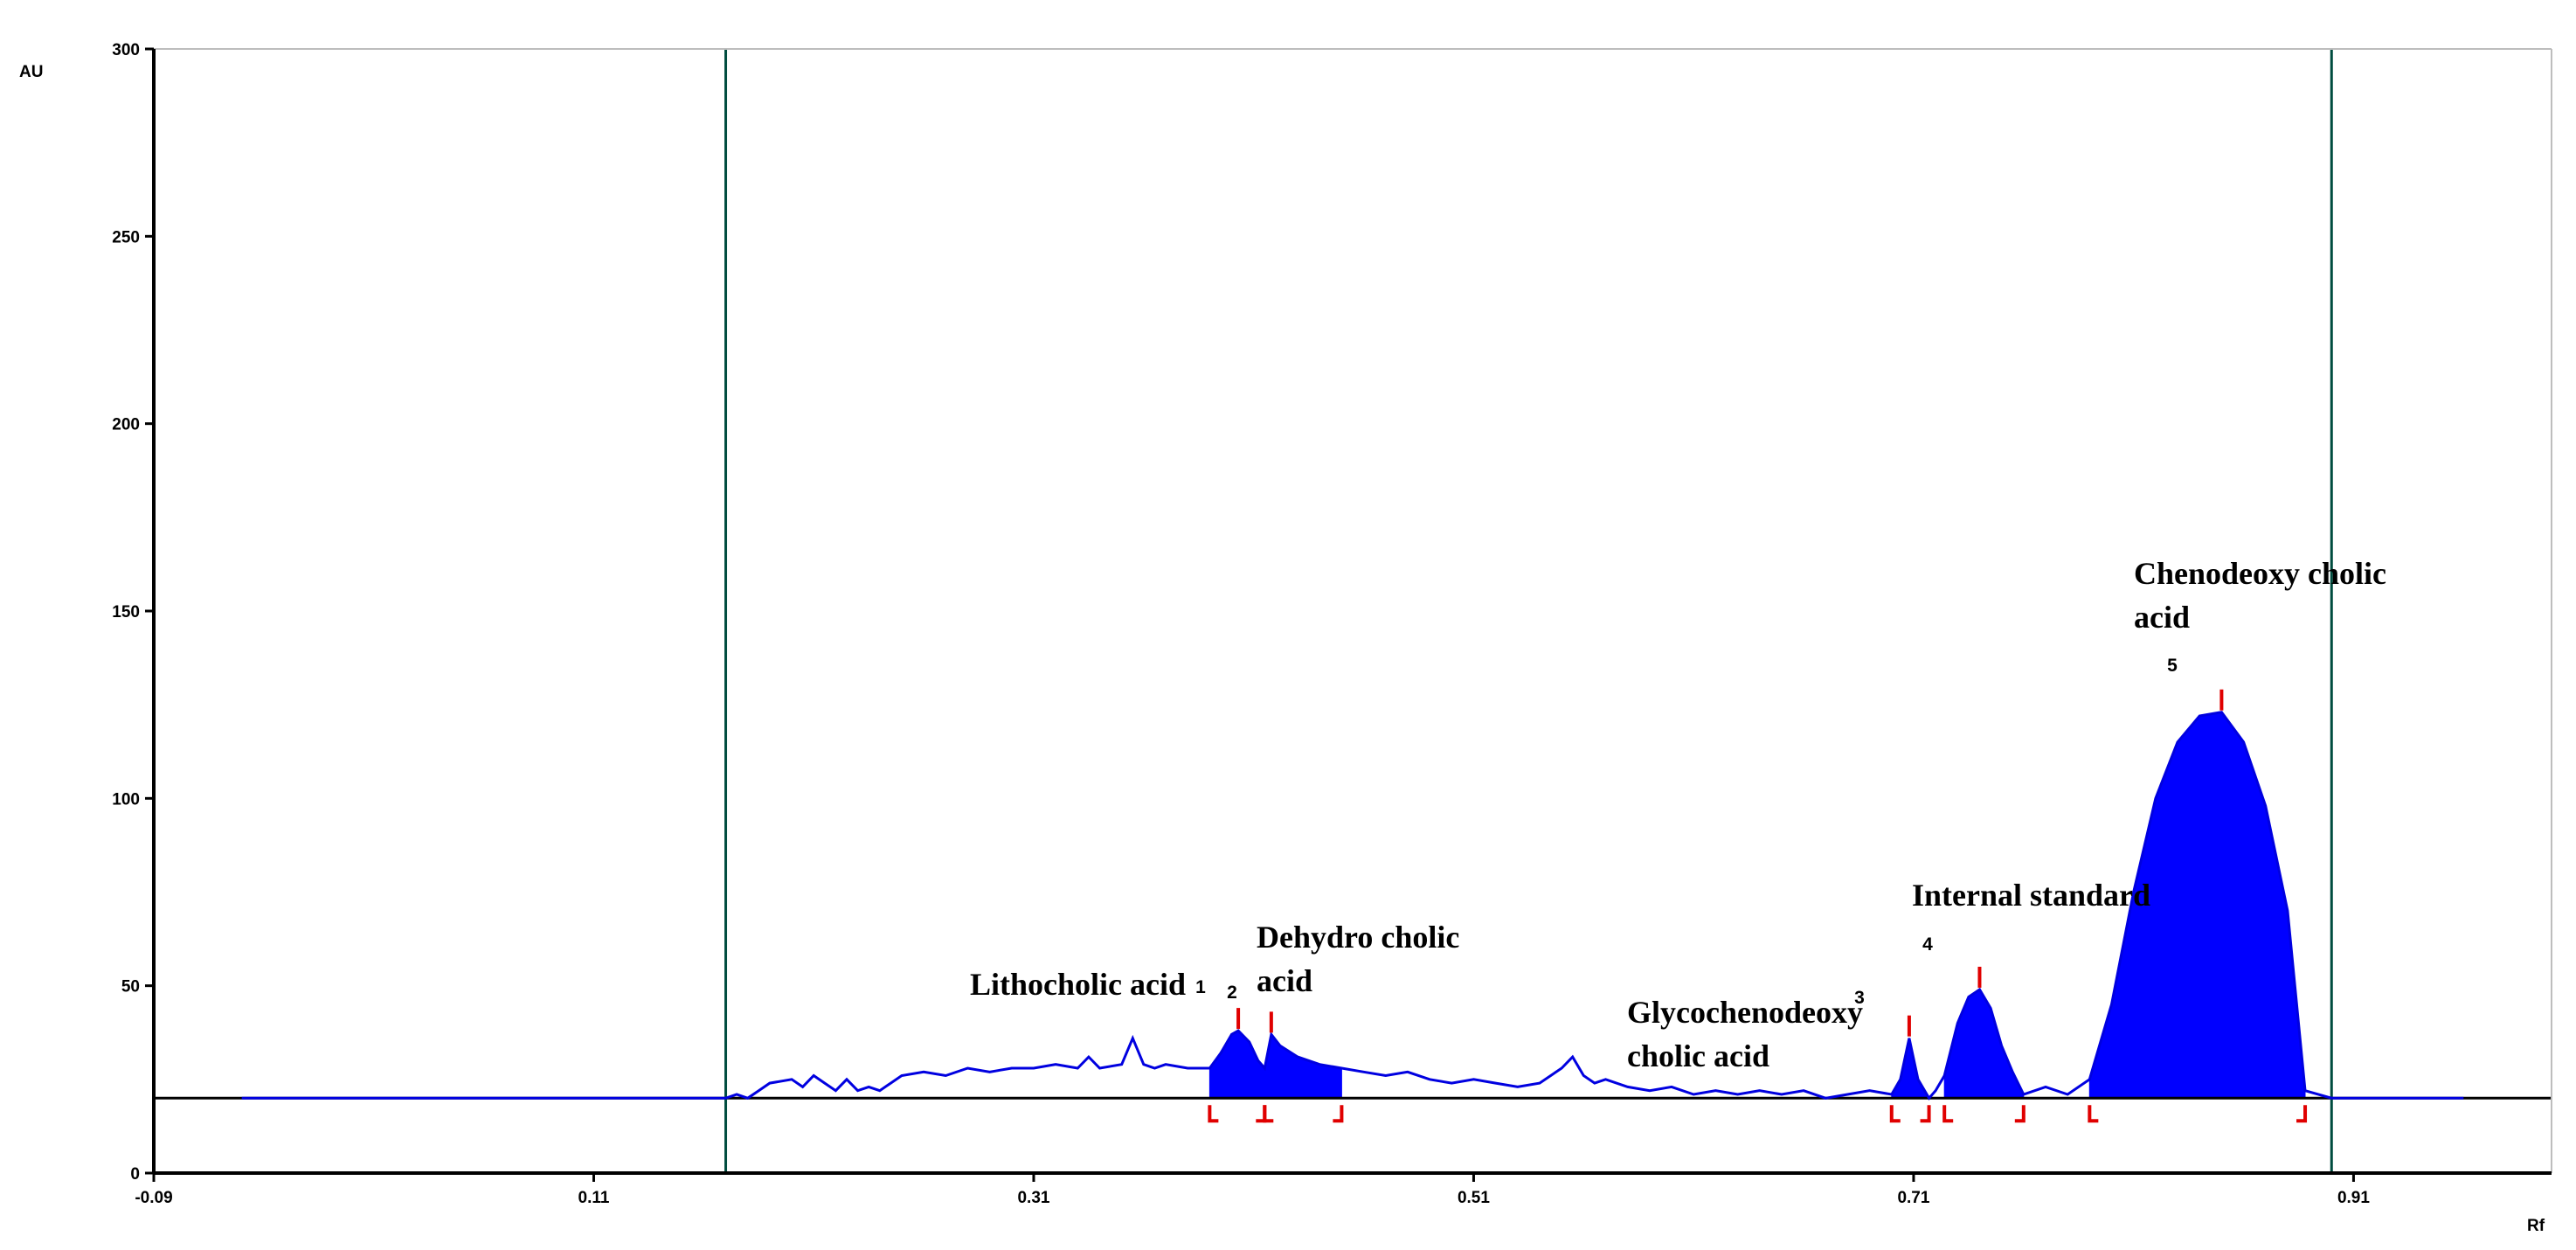 This screenshot has height=1250, width=2576. What do you see at coordinates (1200, 987) in the screenshot?
I see `peak-number-label-1: 1` at bounding box center [1200, 987].